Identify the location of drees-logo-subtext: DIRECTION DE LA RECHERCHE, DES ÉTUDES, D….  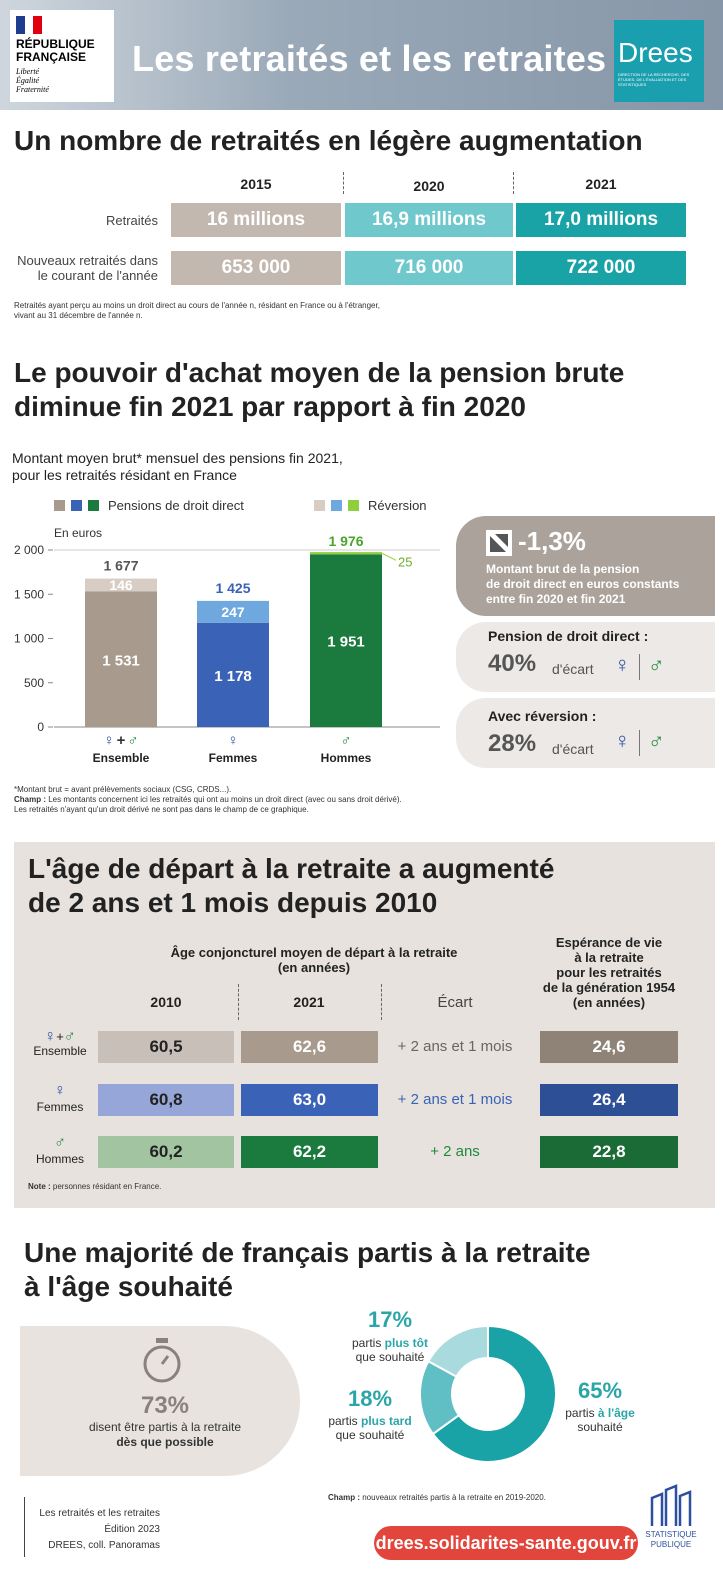
(654, 79).